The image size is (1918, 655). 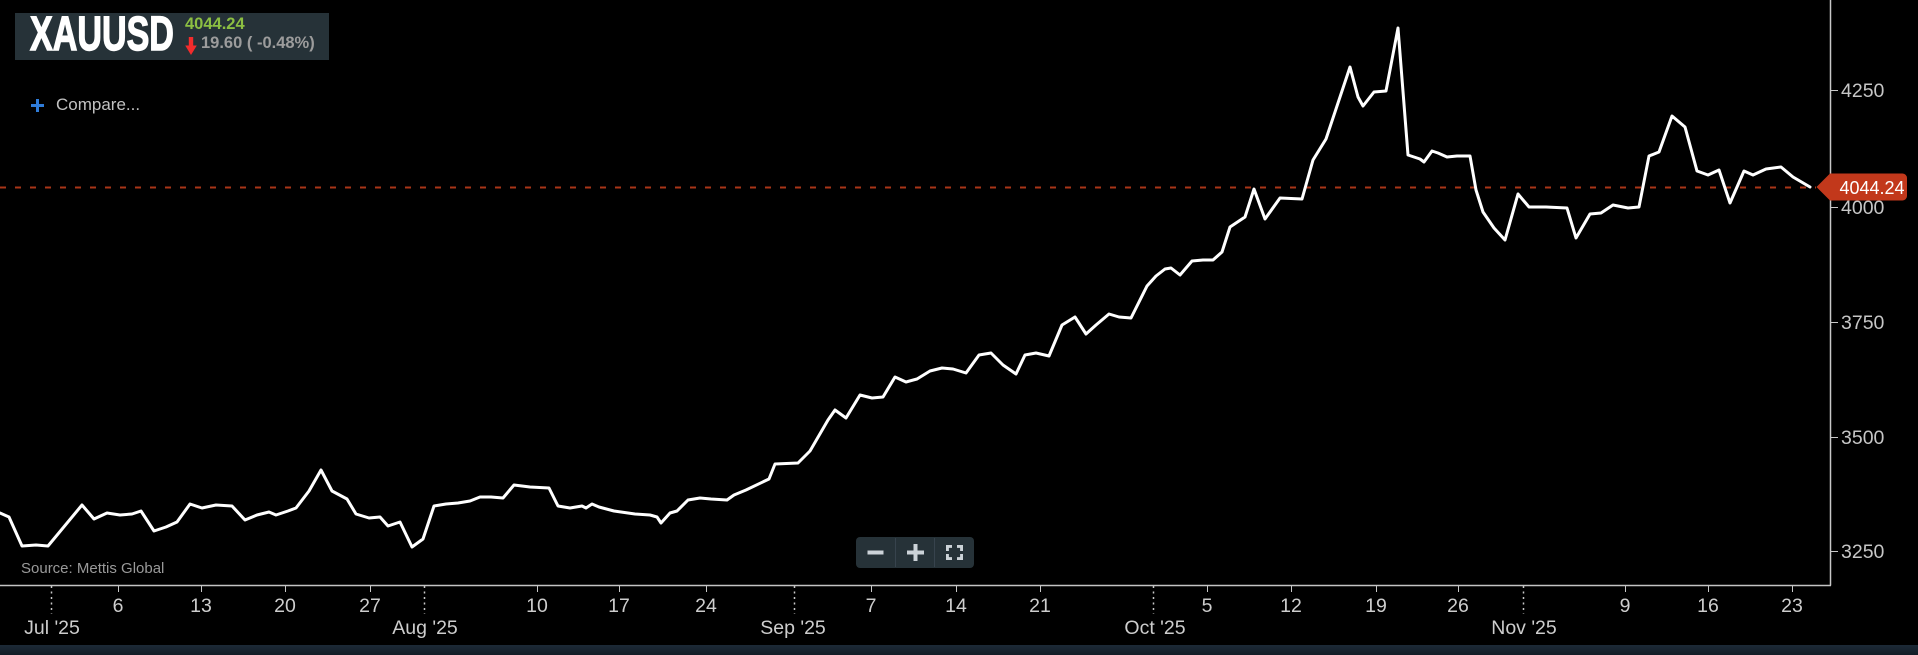 What do you see at coordinates (1863, 323) in the screenshot?
I see `svg-text: 3750` at bounding box center [1863, 323].